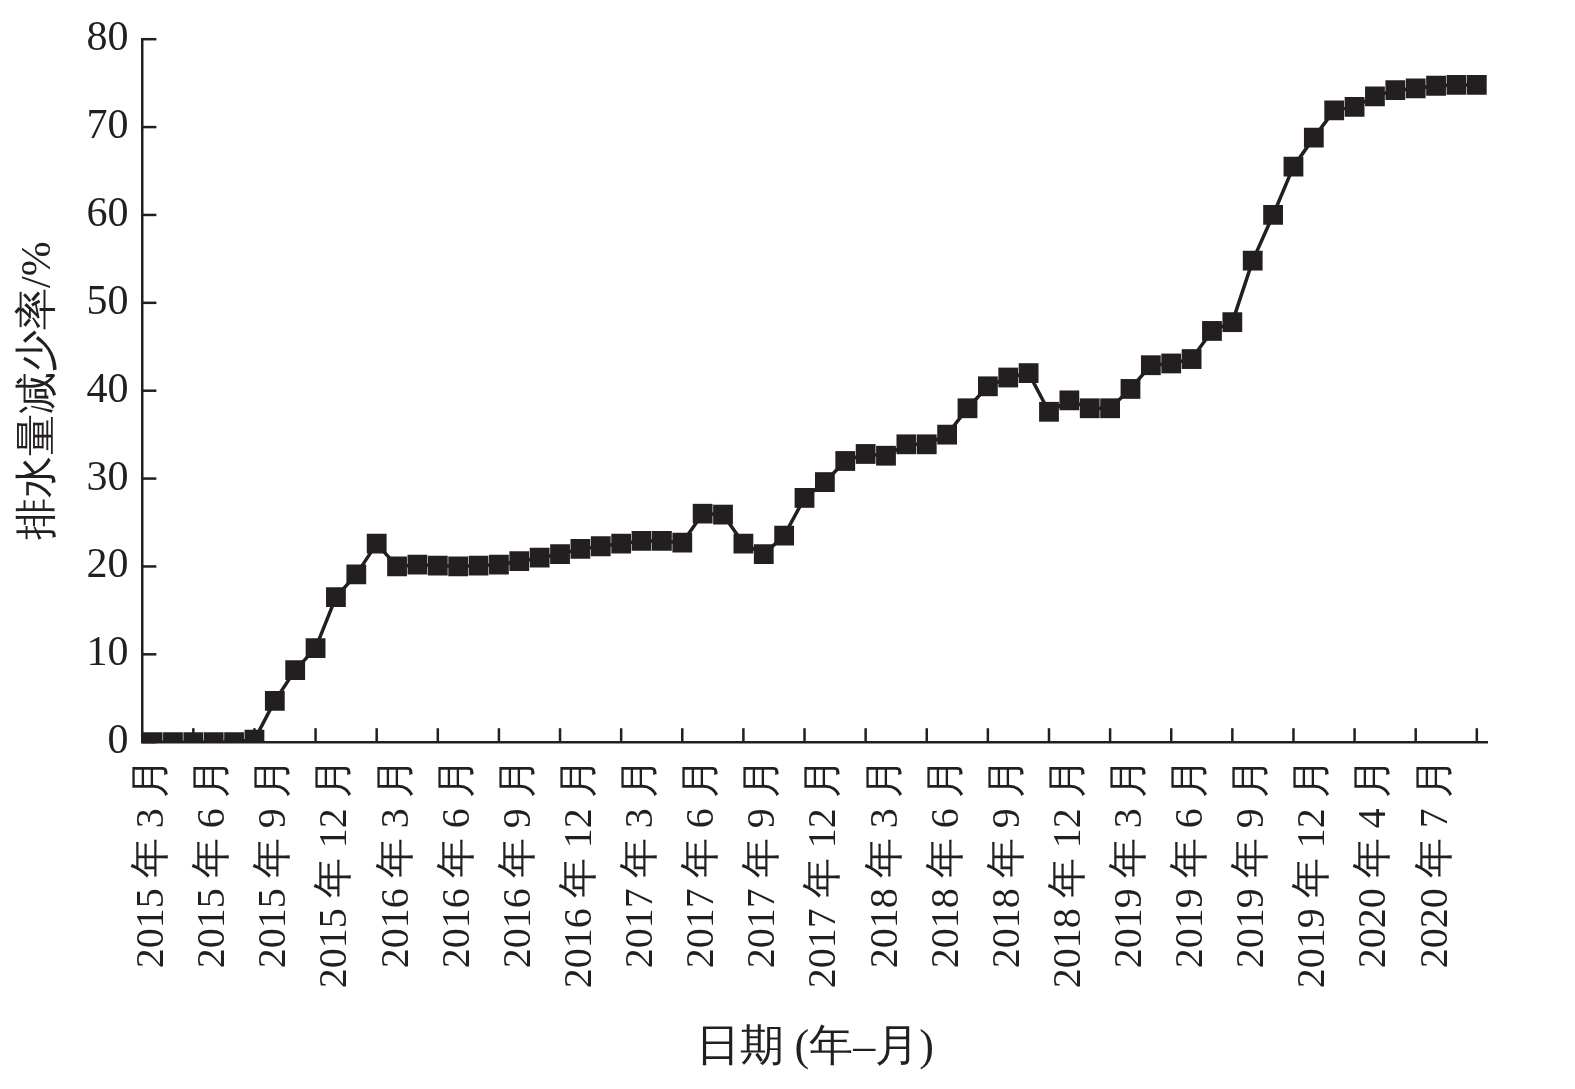 This screenshot has height=1089, width=1575. I want to click on x-tick-label: 2019 年 3 月, so click(1127, 863).